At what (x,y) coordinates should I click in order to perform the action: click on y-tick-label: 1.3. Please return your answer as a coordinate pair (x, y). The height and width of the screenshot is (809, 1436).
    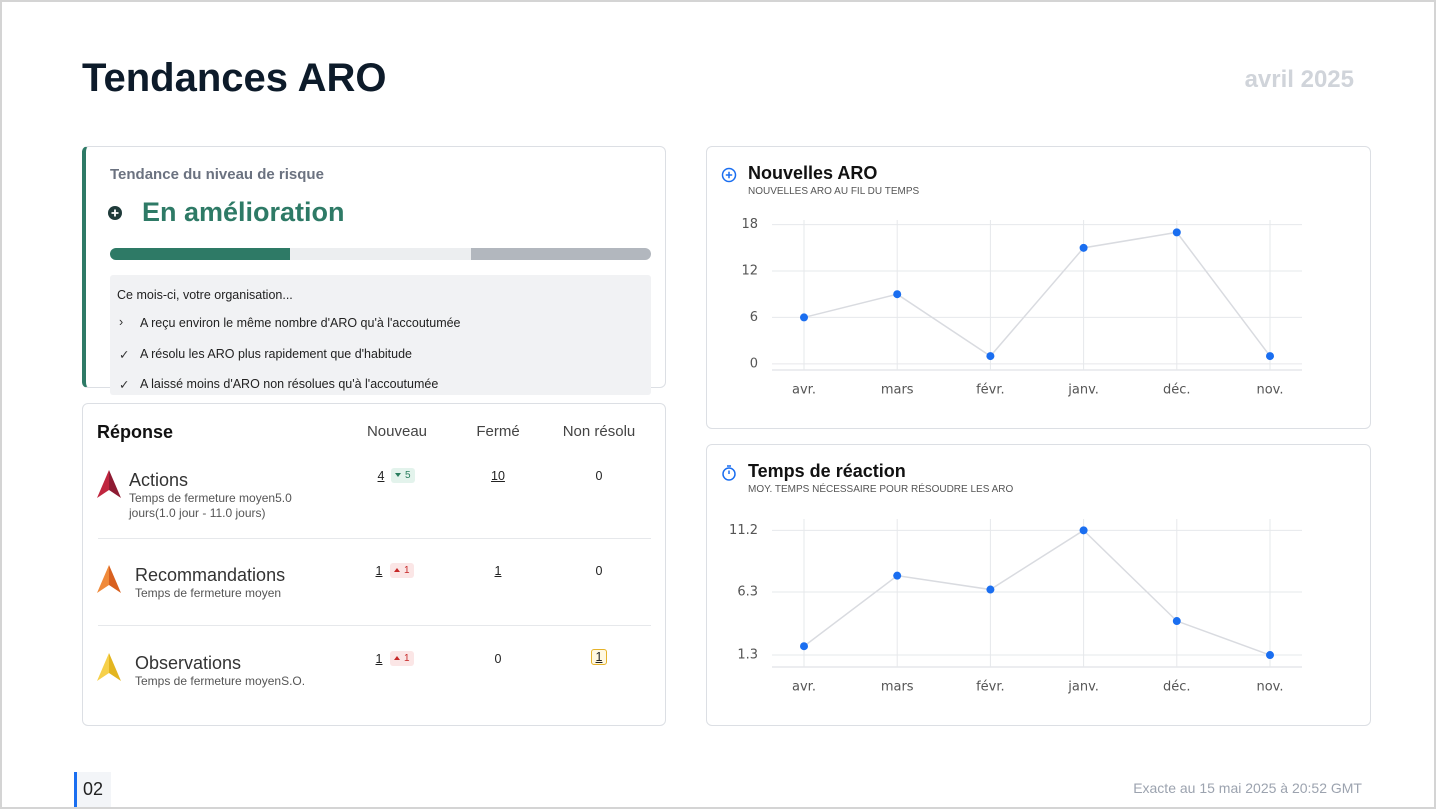
    Looking at the image, I should click on (747, 655).